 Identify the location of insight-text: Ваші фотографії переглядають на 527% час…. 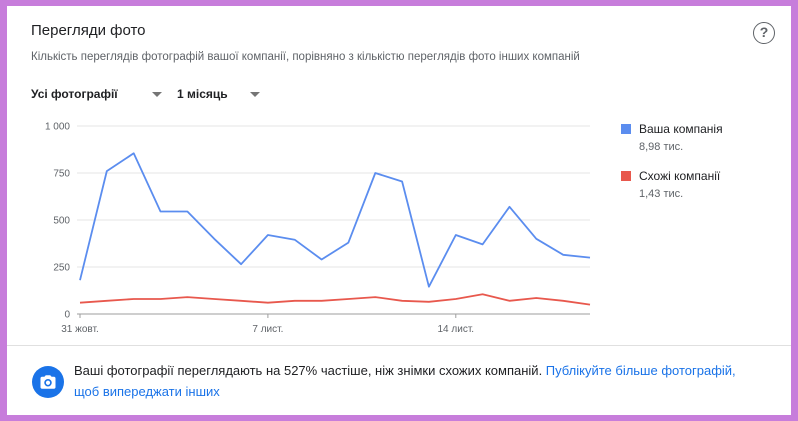
(310, 370).